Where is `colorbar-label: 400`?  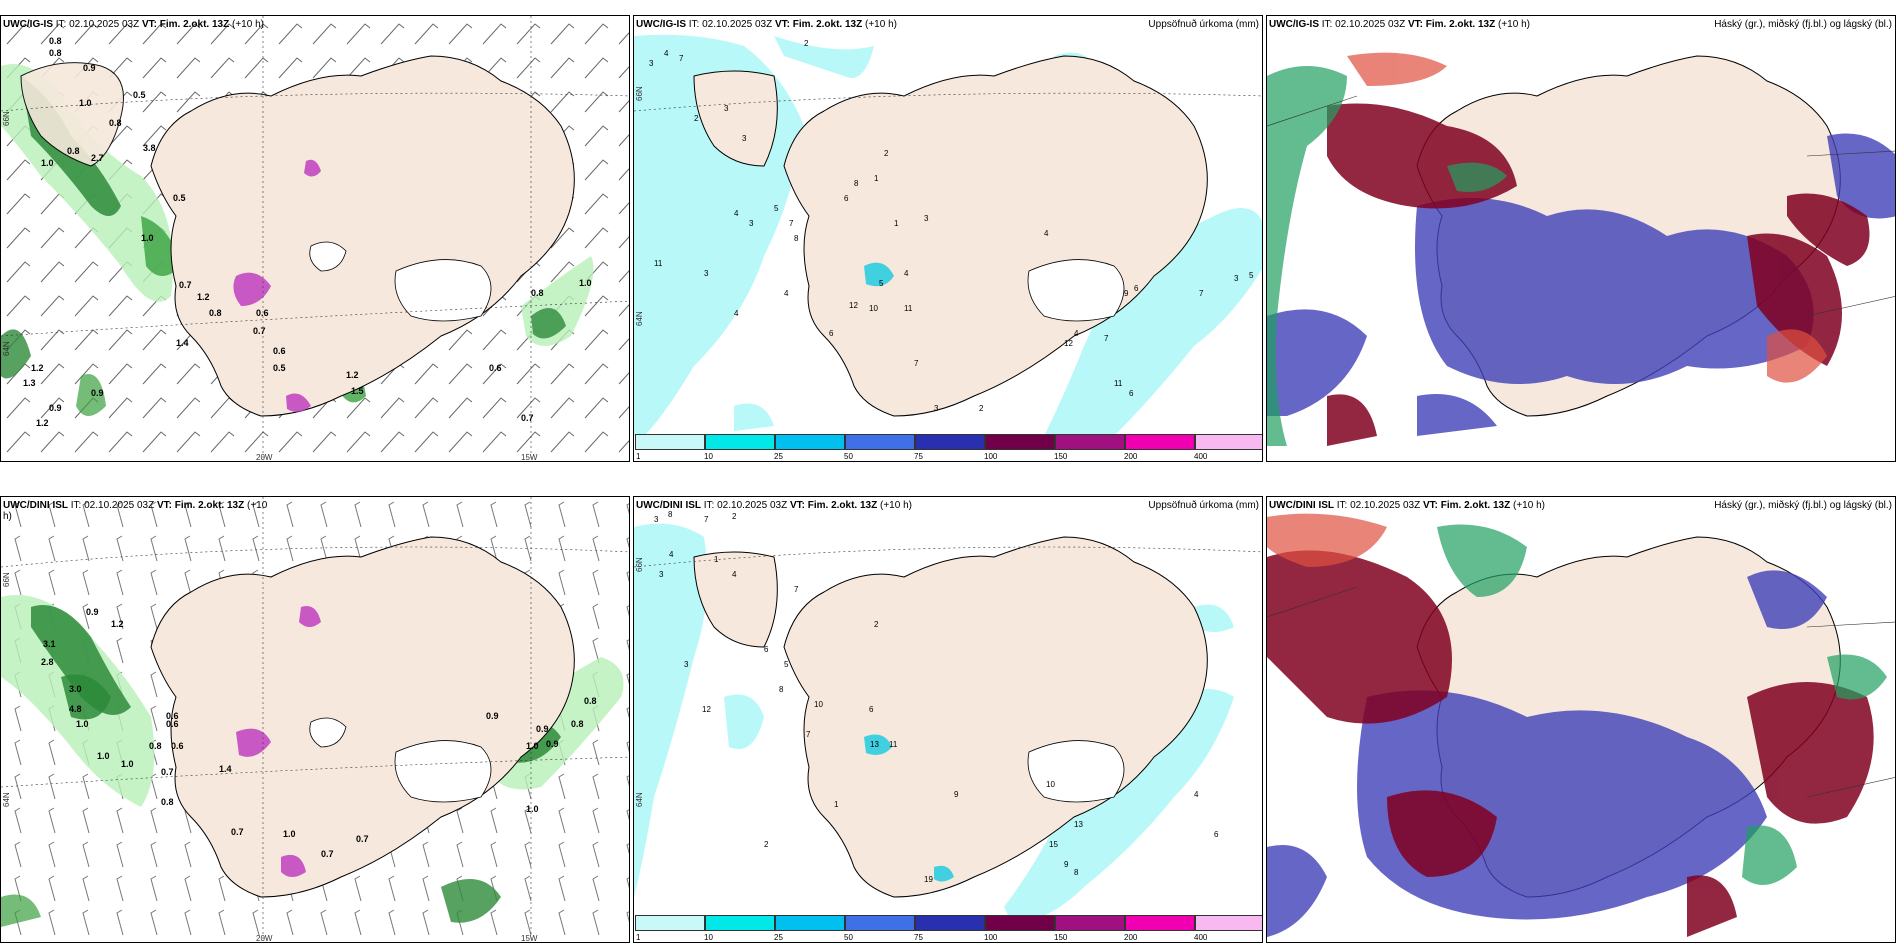
colorbar-label: 400 is located at coordinates (1201, 456).